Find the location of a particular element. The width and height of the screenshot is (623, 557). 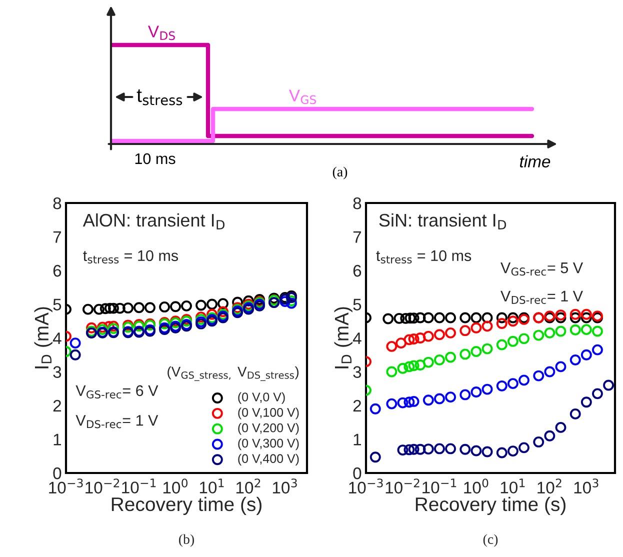

annotation: V$_{GS-rec}$= 6 V is located at coordinates (117, 391).